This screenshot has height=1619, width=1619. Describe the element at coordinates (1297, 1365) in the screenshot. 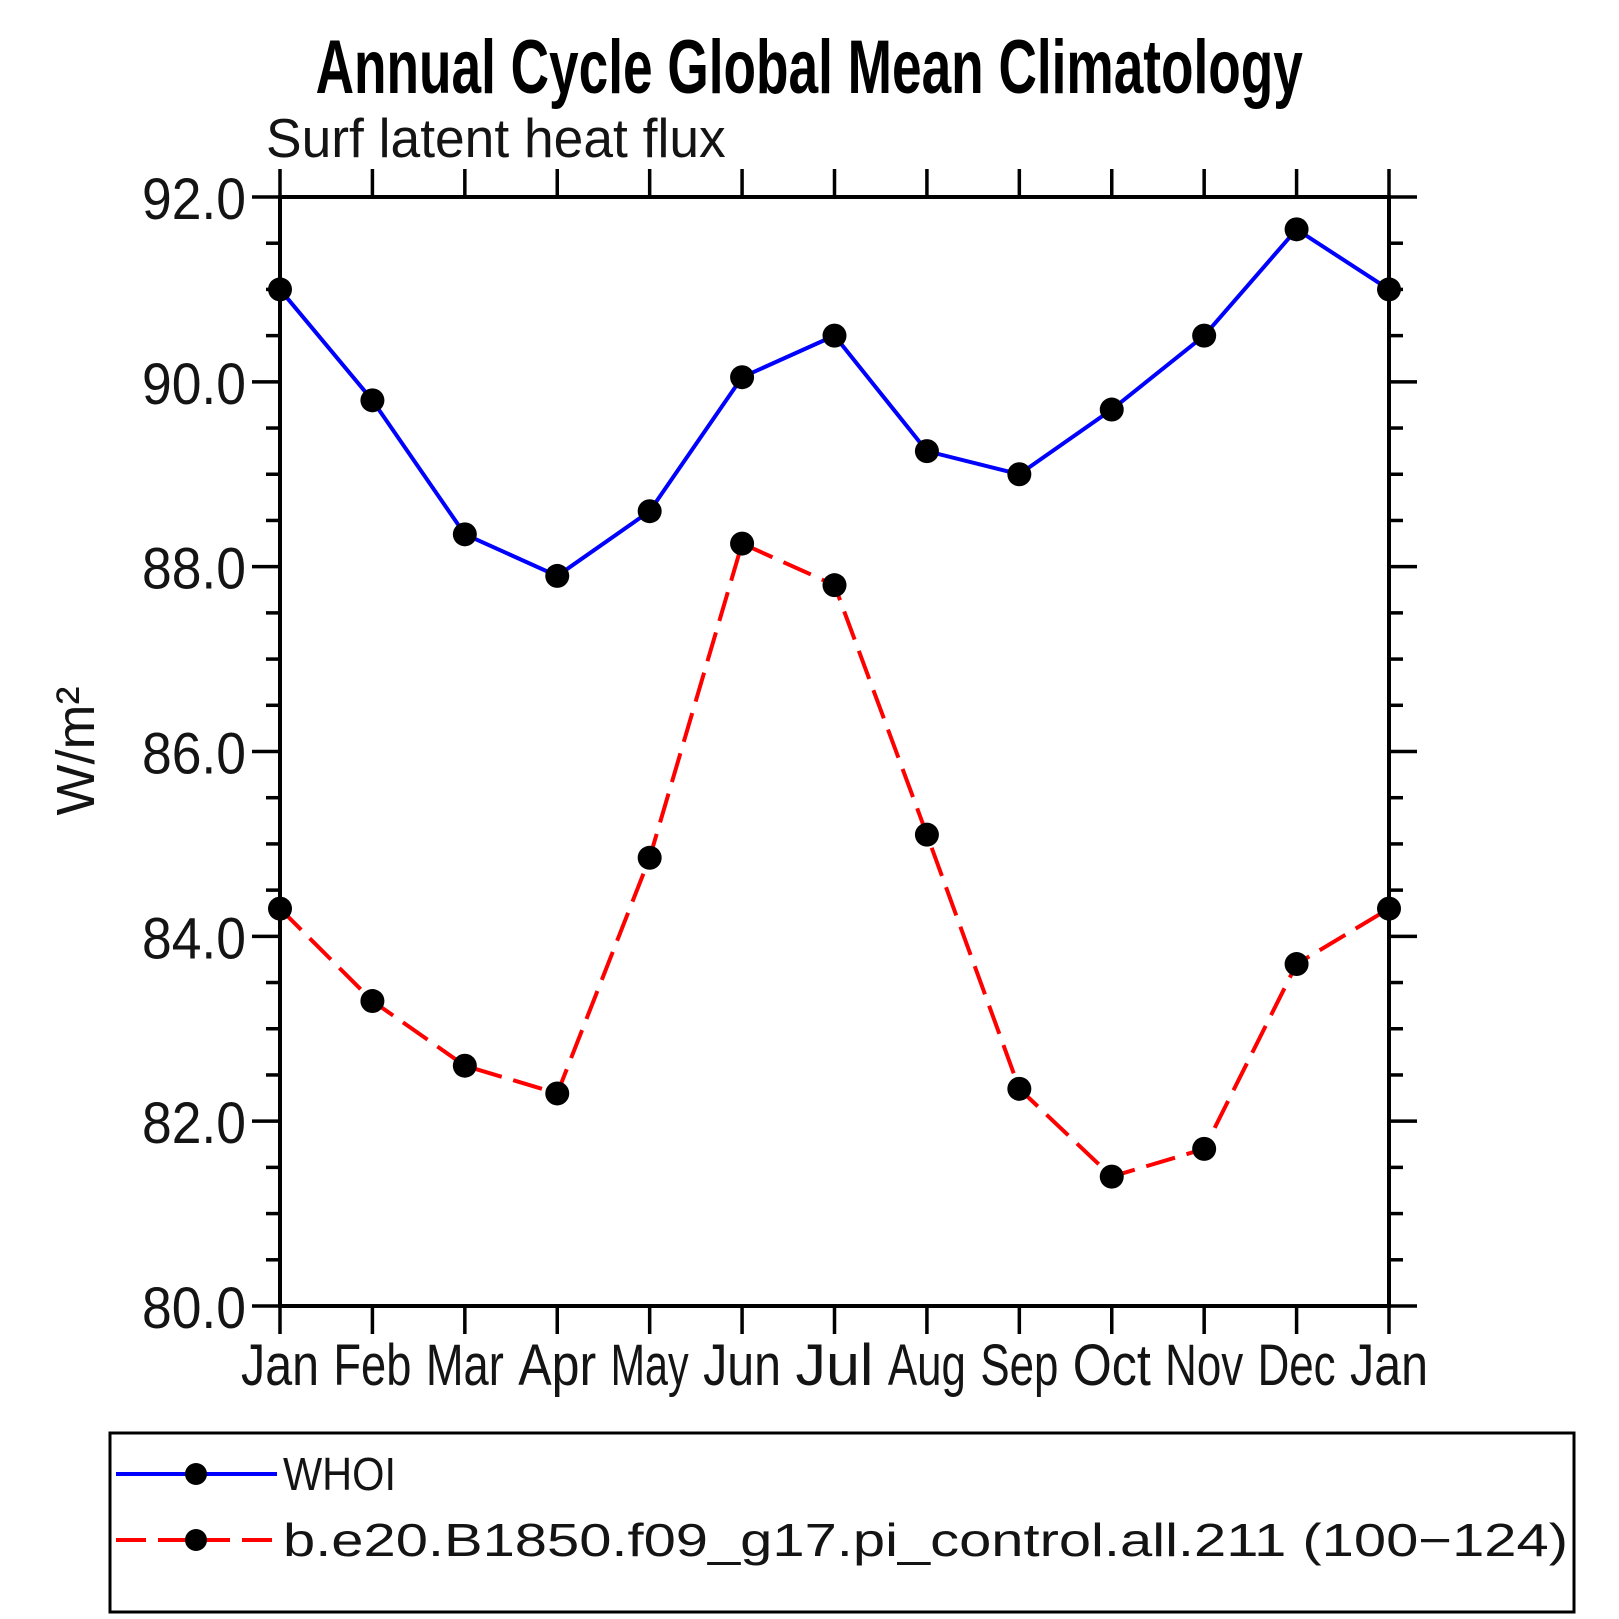

I see `x-tick-label: Dec` at that location.